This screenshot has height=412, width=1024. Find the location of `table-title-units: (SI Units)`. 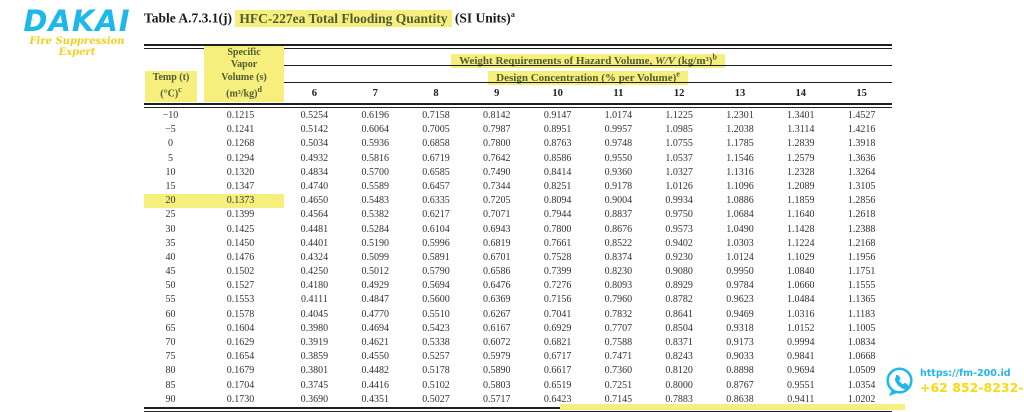

table-title-units: (SI Units) is located at coordinates (482, 18).